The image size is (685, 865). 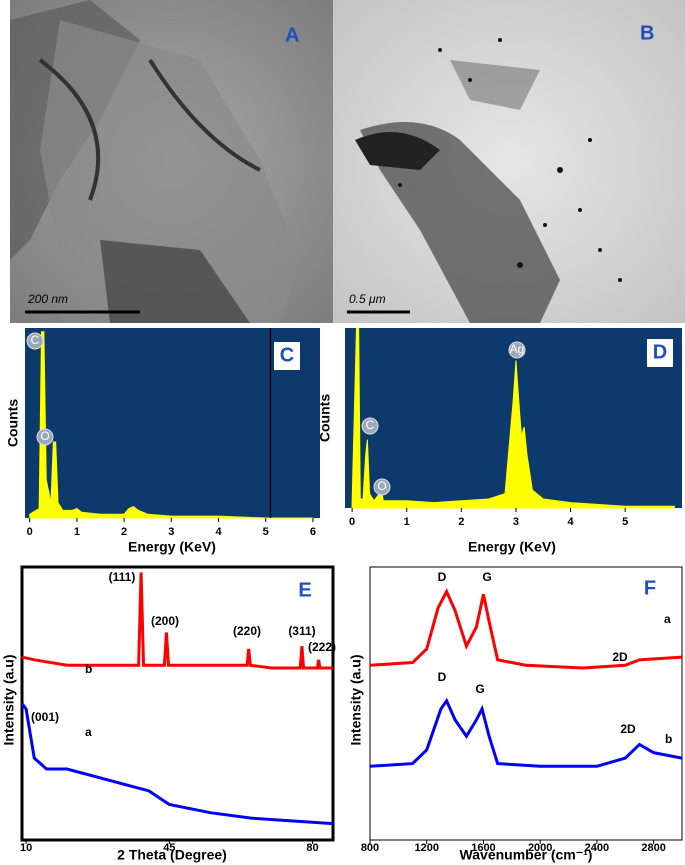 I want to click on peak-label: (220), so click(x=247, y=631).